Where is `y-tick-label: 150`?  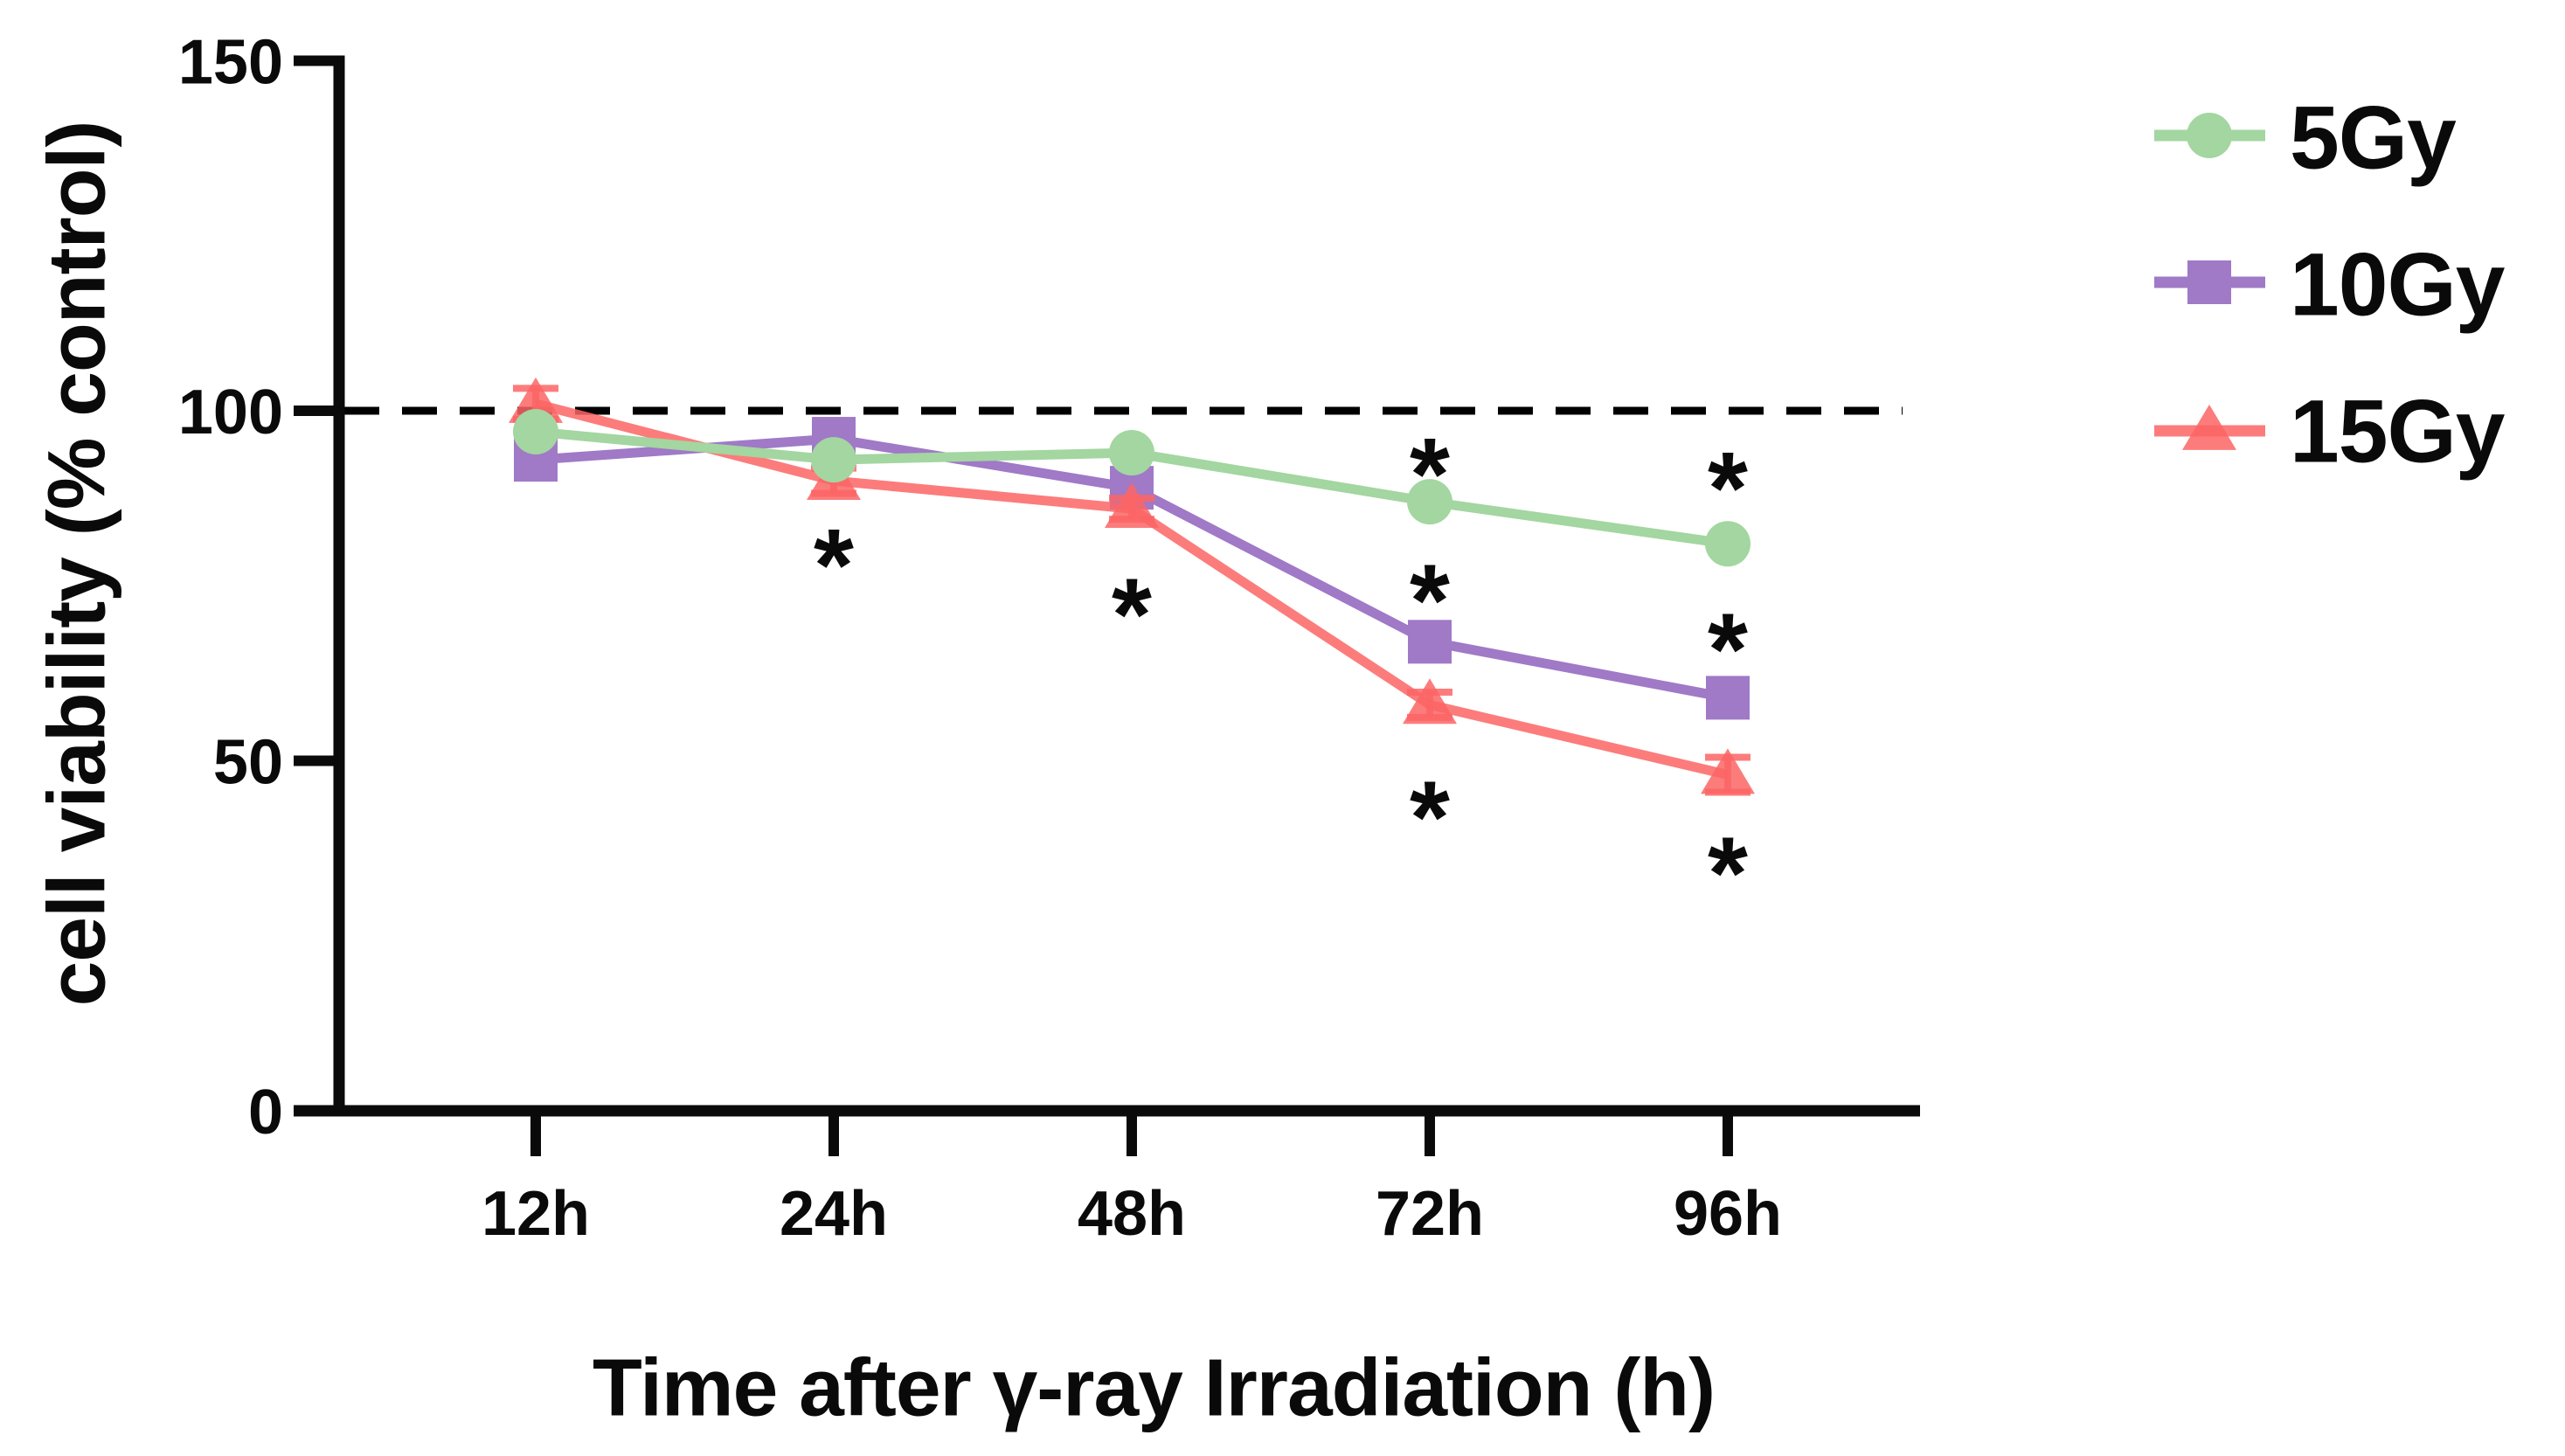 y-tick-label: 150 is located at coordinates (230, 63).